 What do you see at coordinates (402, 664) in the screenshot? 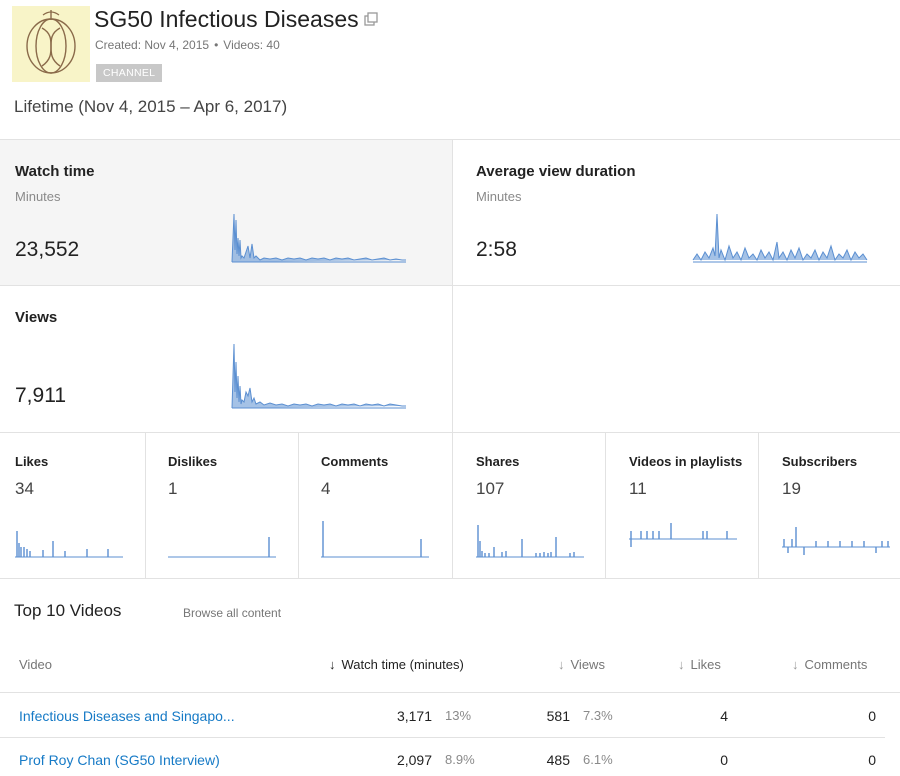
I see `column-header-label: Watch time (minutes)` at bounding box center [402, 664].